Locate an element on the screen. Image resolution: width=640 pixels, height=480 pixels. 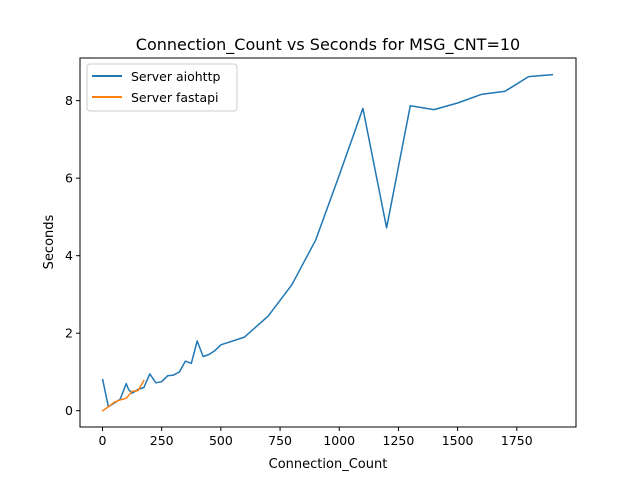
y-tick-label: 8 is located at coordinates (69, 100).